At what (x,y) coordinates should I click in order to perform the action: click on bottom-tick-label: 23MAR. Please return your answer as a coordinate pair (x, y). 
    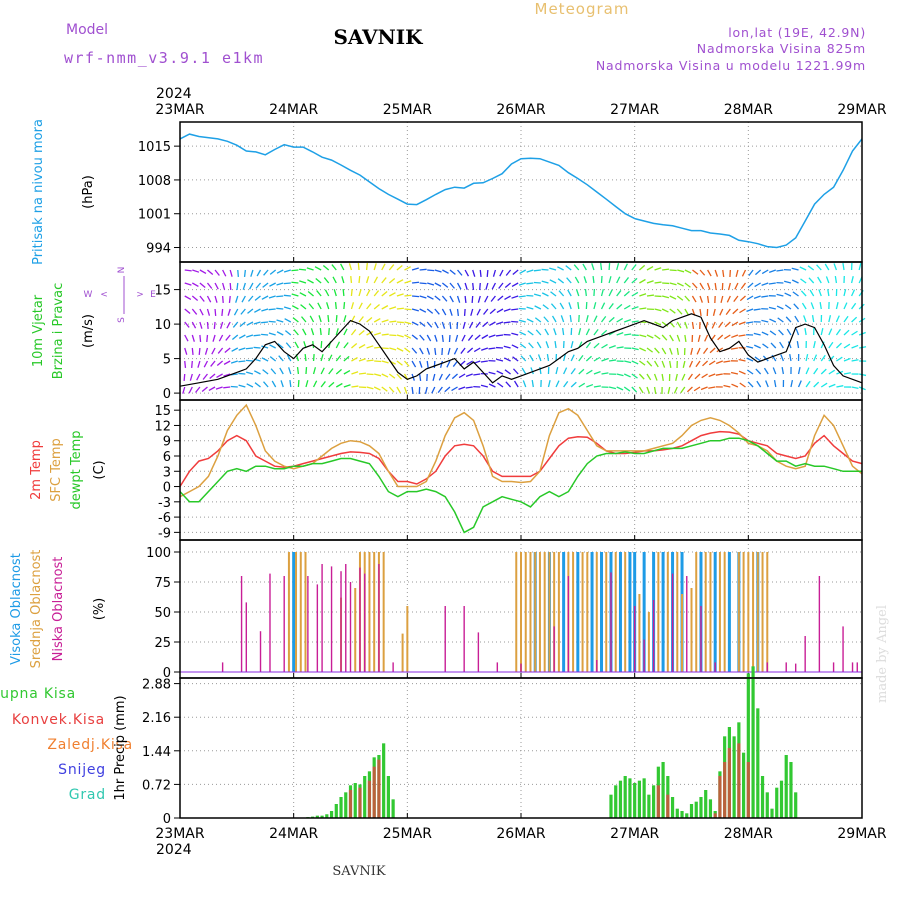
    Looking at the image, I should click on (179, 834).